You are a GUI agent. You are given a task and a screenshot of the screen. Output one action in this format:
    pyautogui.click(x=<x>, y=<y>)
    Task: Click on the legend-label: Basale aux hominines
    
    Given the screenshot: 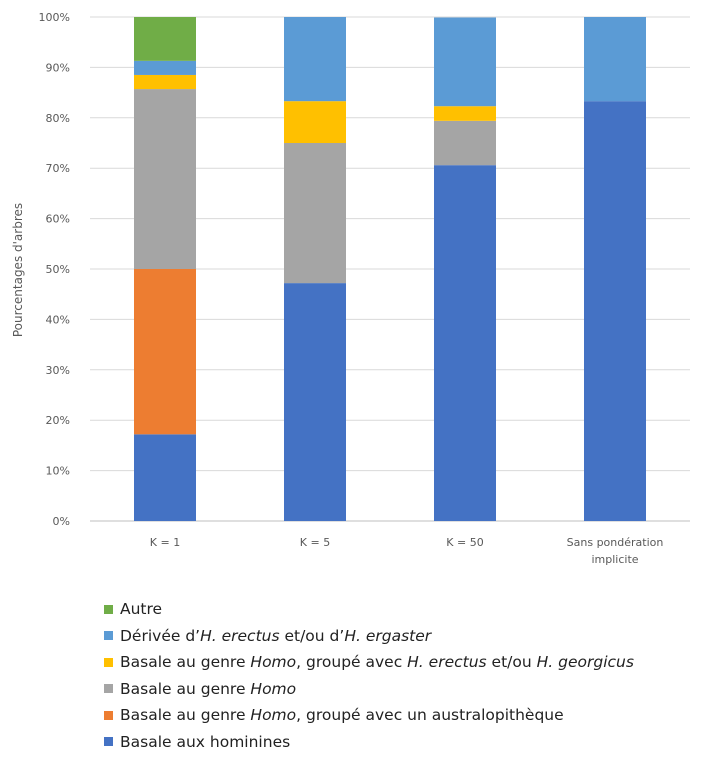 What is the action you would take?
    pyautogui.click(x=205, y=741)
    